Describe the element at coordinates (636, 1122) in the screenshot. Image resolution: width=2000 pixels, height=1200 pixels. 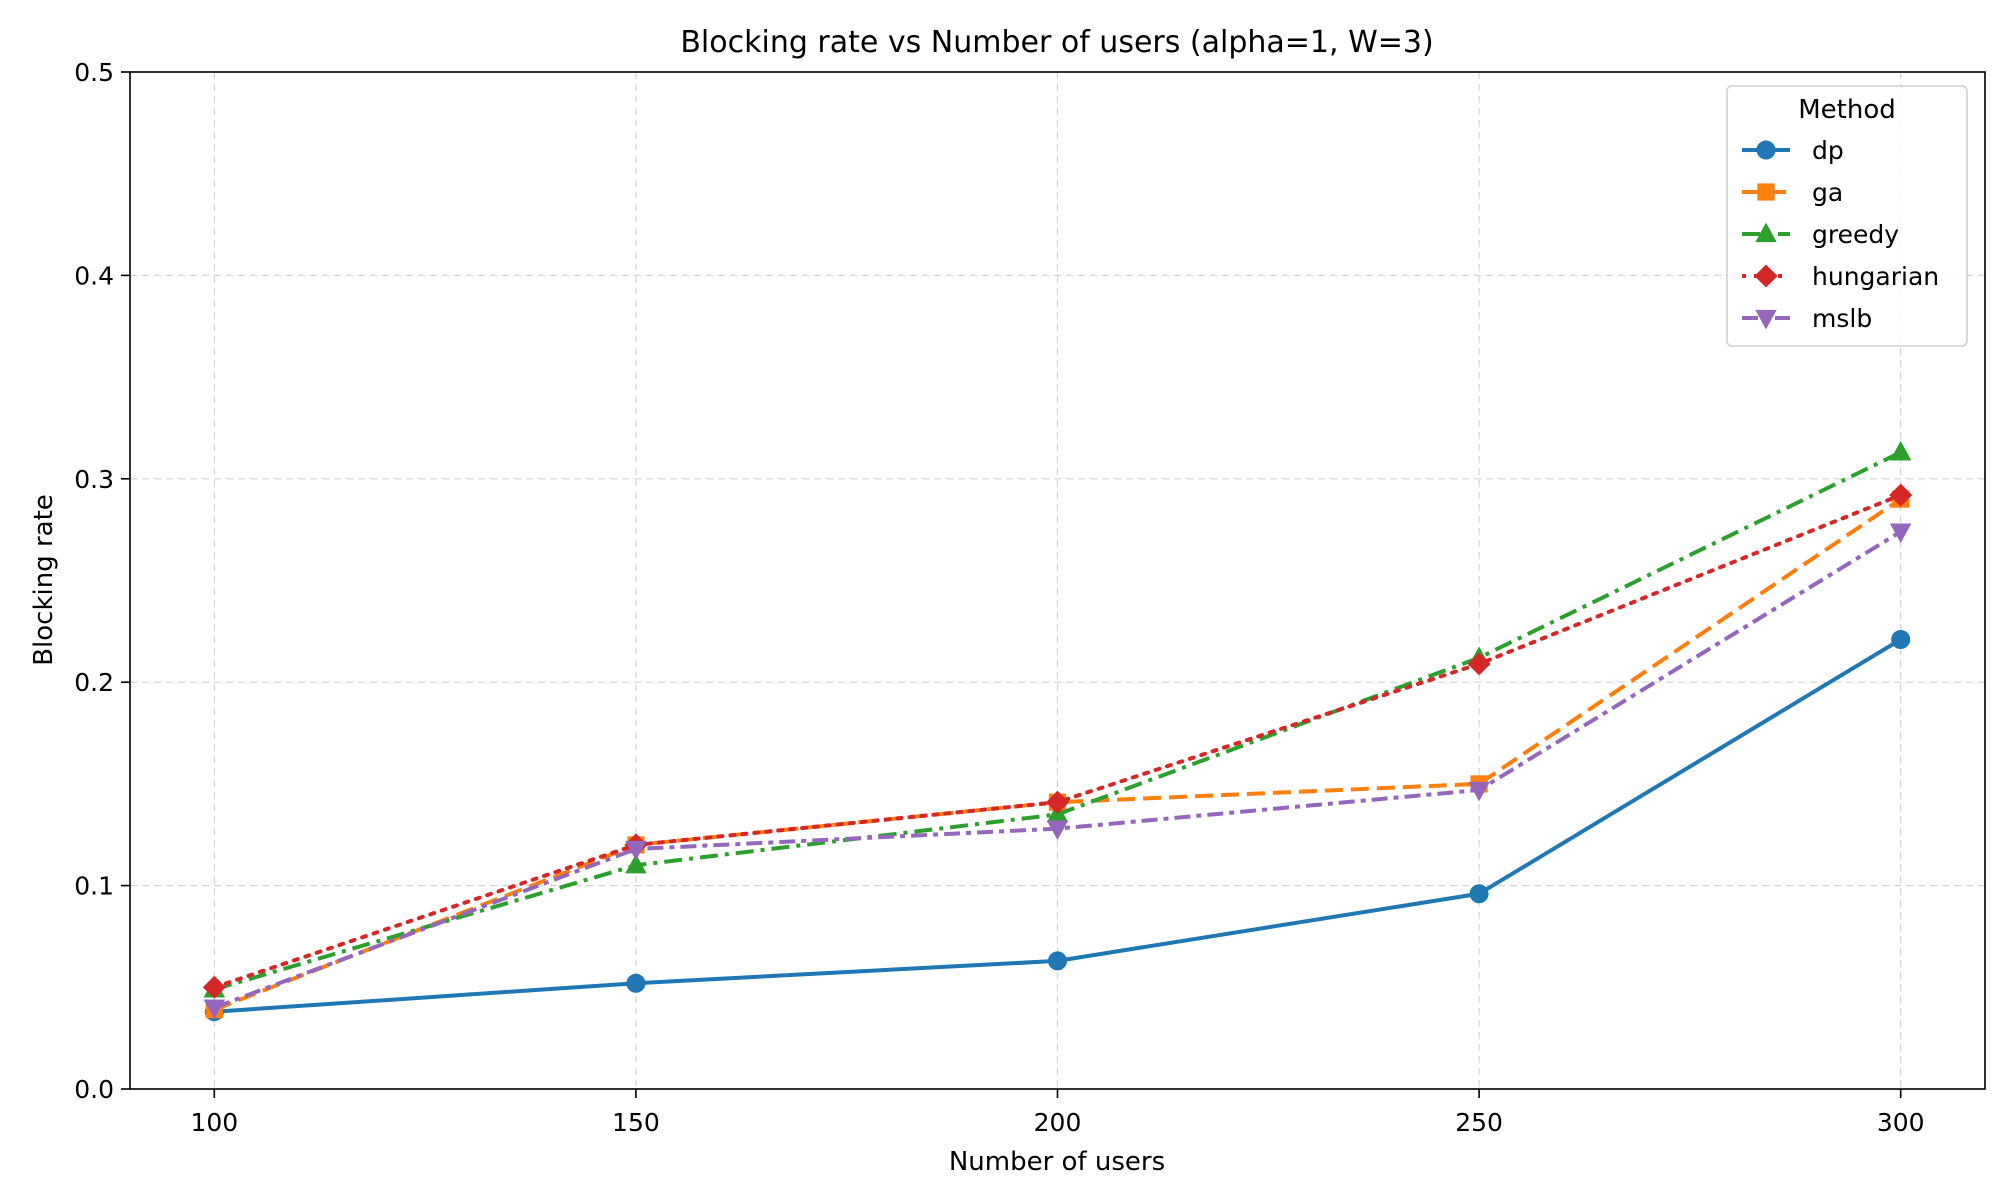
I see `x-tick-label: 150` at that location.